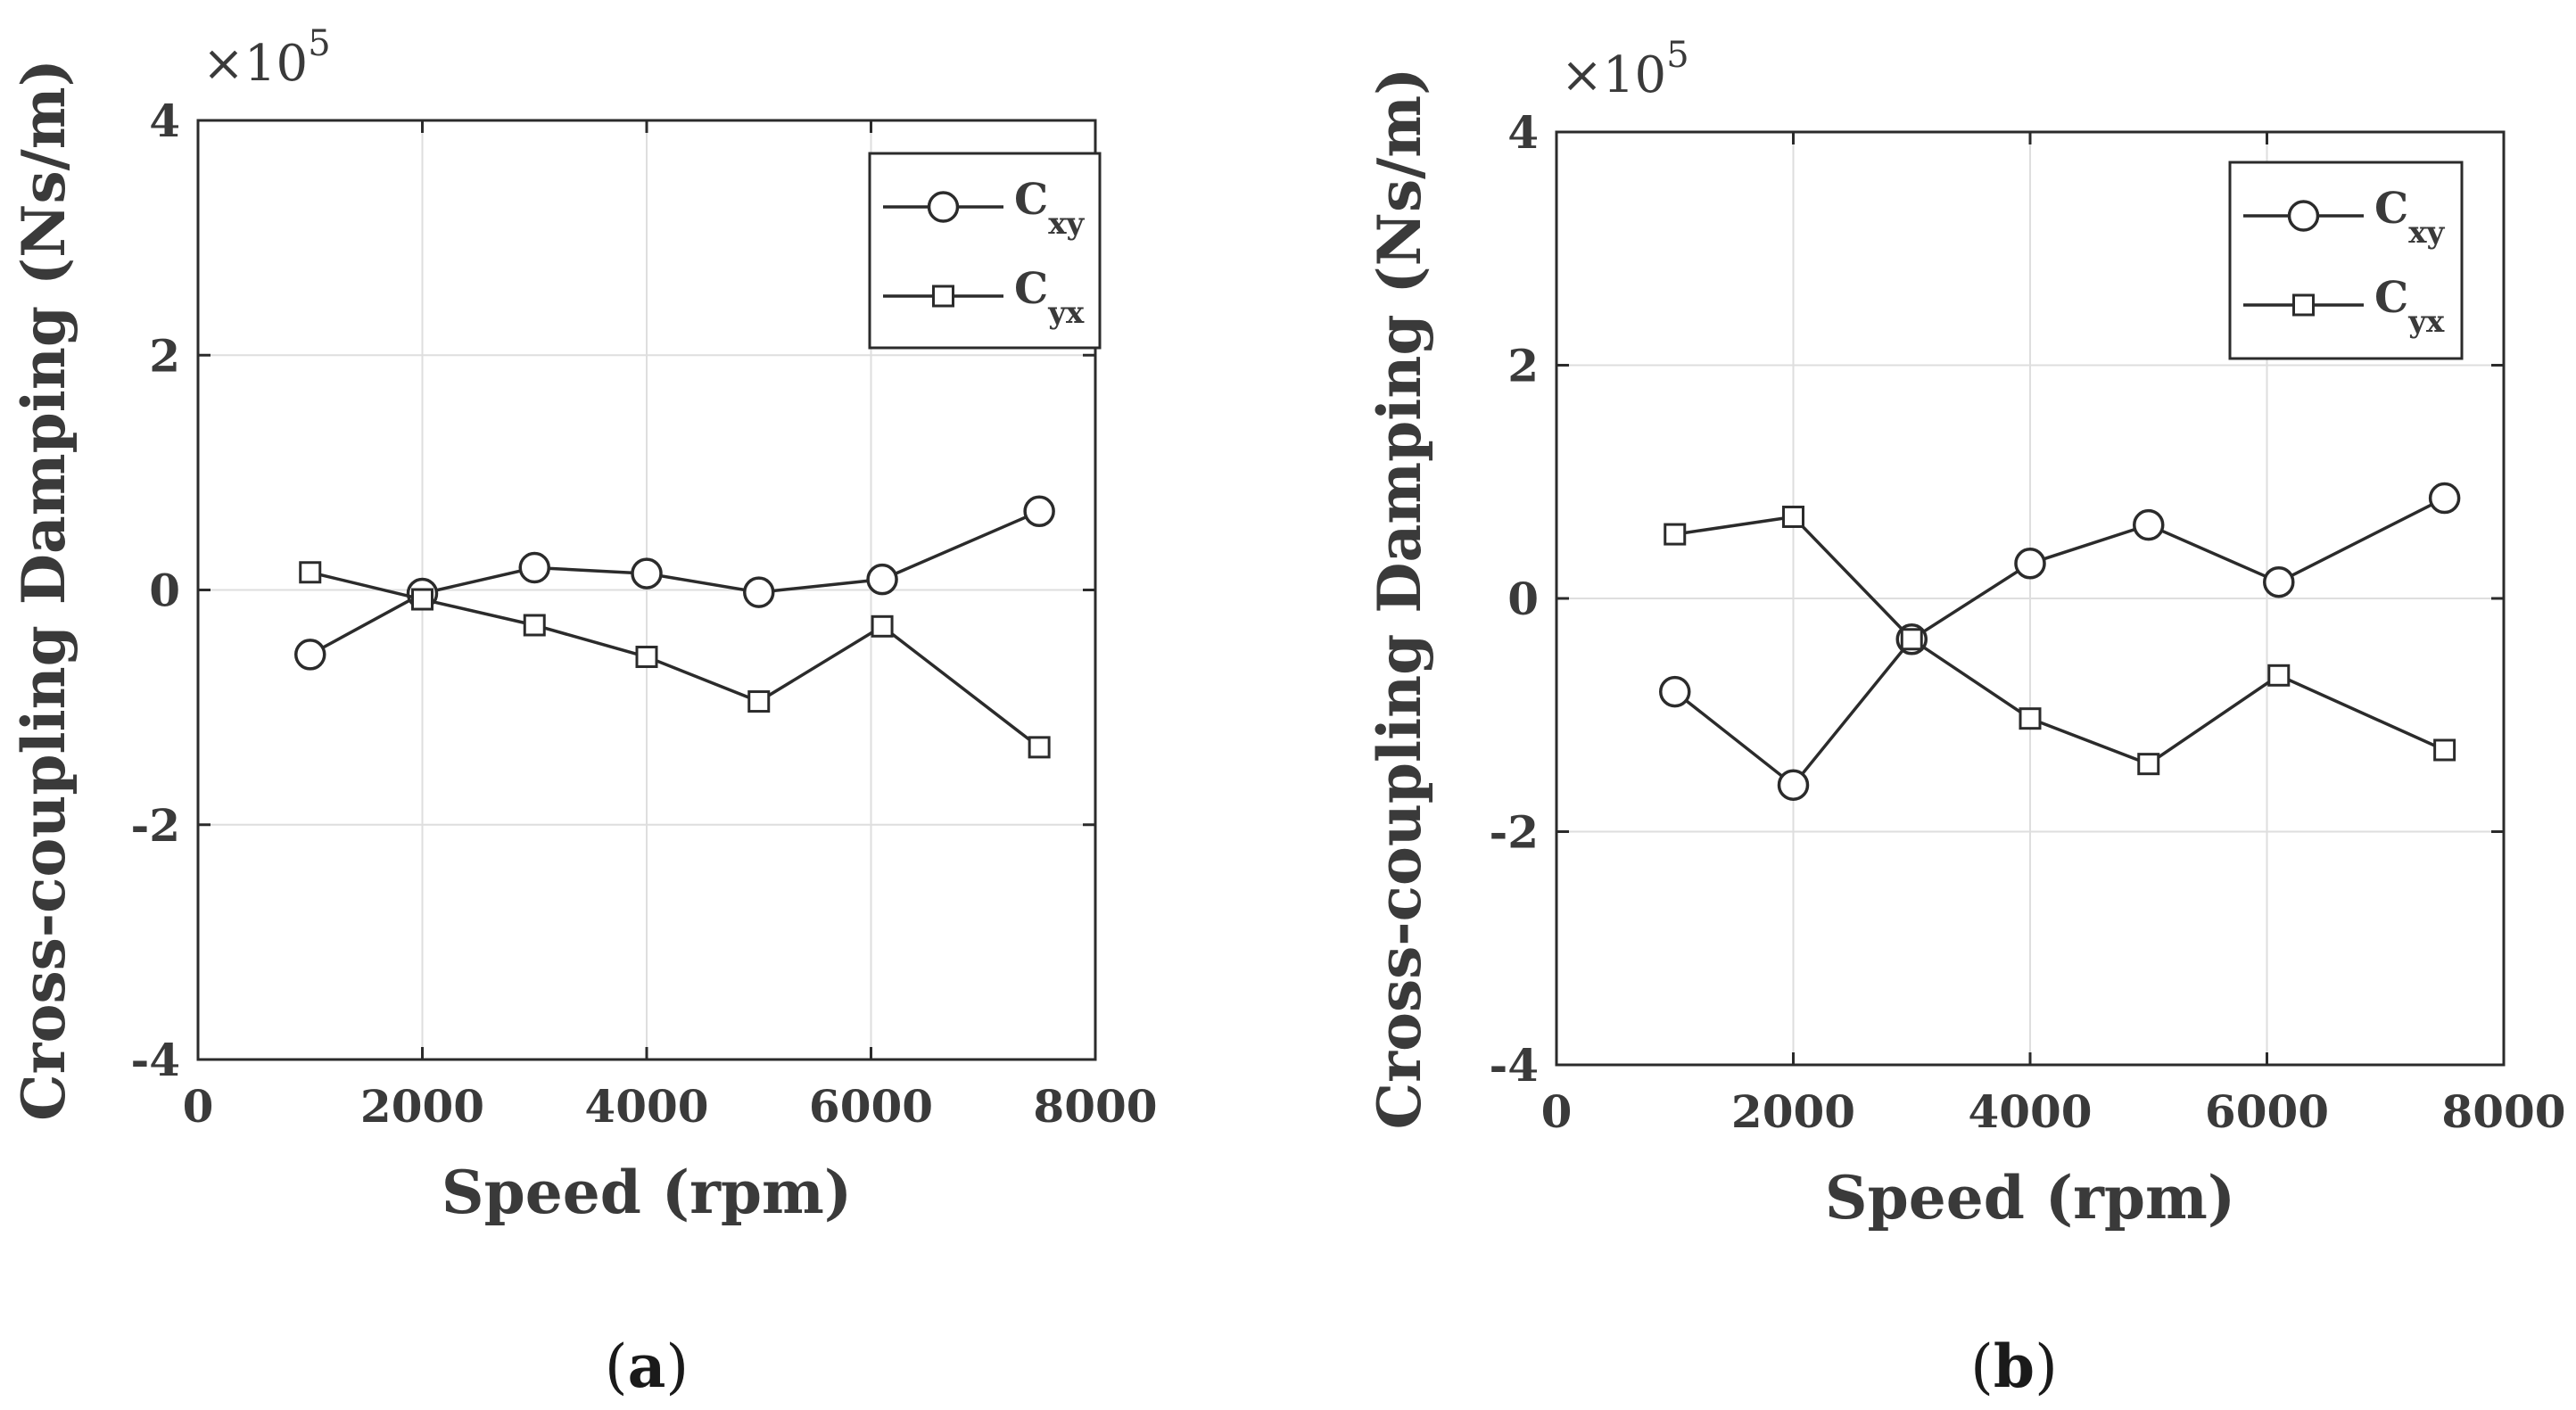  What do you see at coordinates (647, 1366) in the screenshot?
I see `panel-caption: (a)` at bounding box center [647, 1366].